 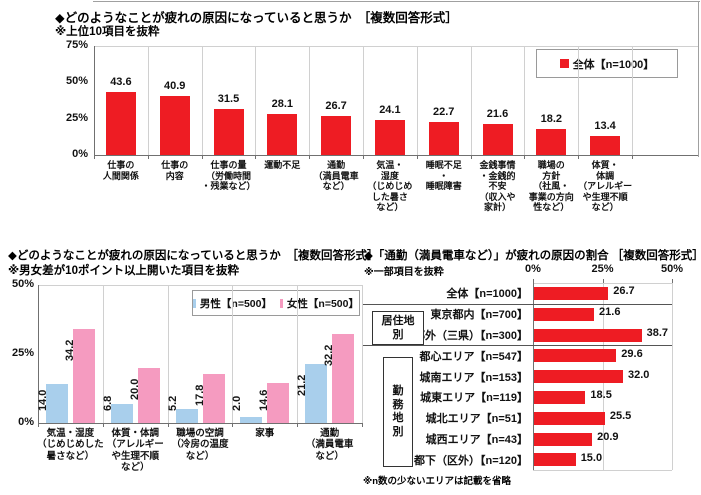 What do you see at coordinates (404, 272) in the screenshot?
I see `chart3-subtitle: ※一部項目を抜粋` at bounding box center [404, 272].